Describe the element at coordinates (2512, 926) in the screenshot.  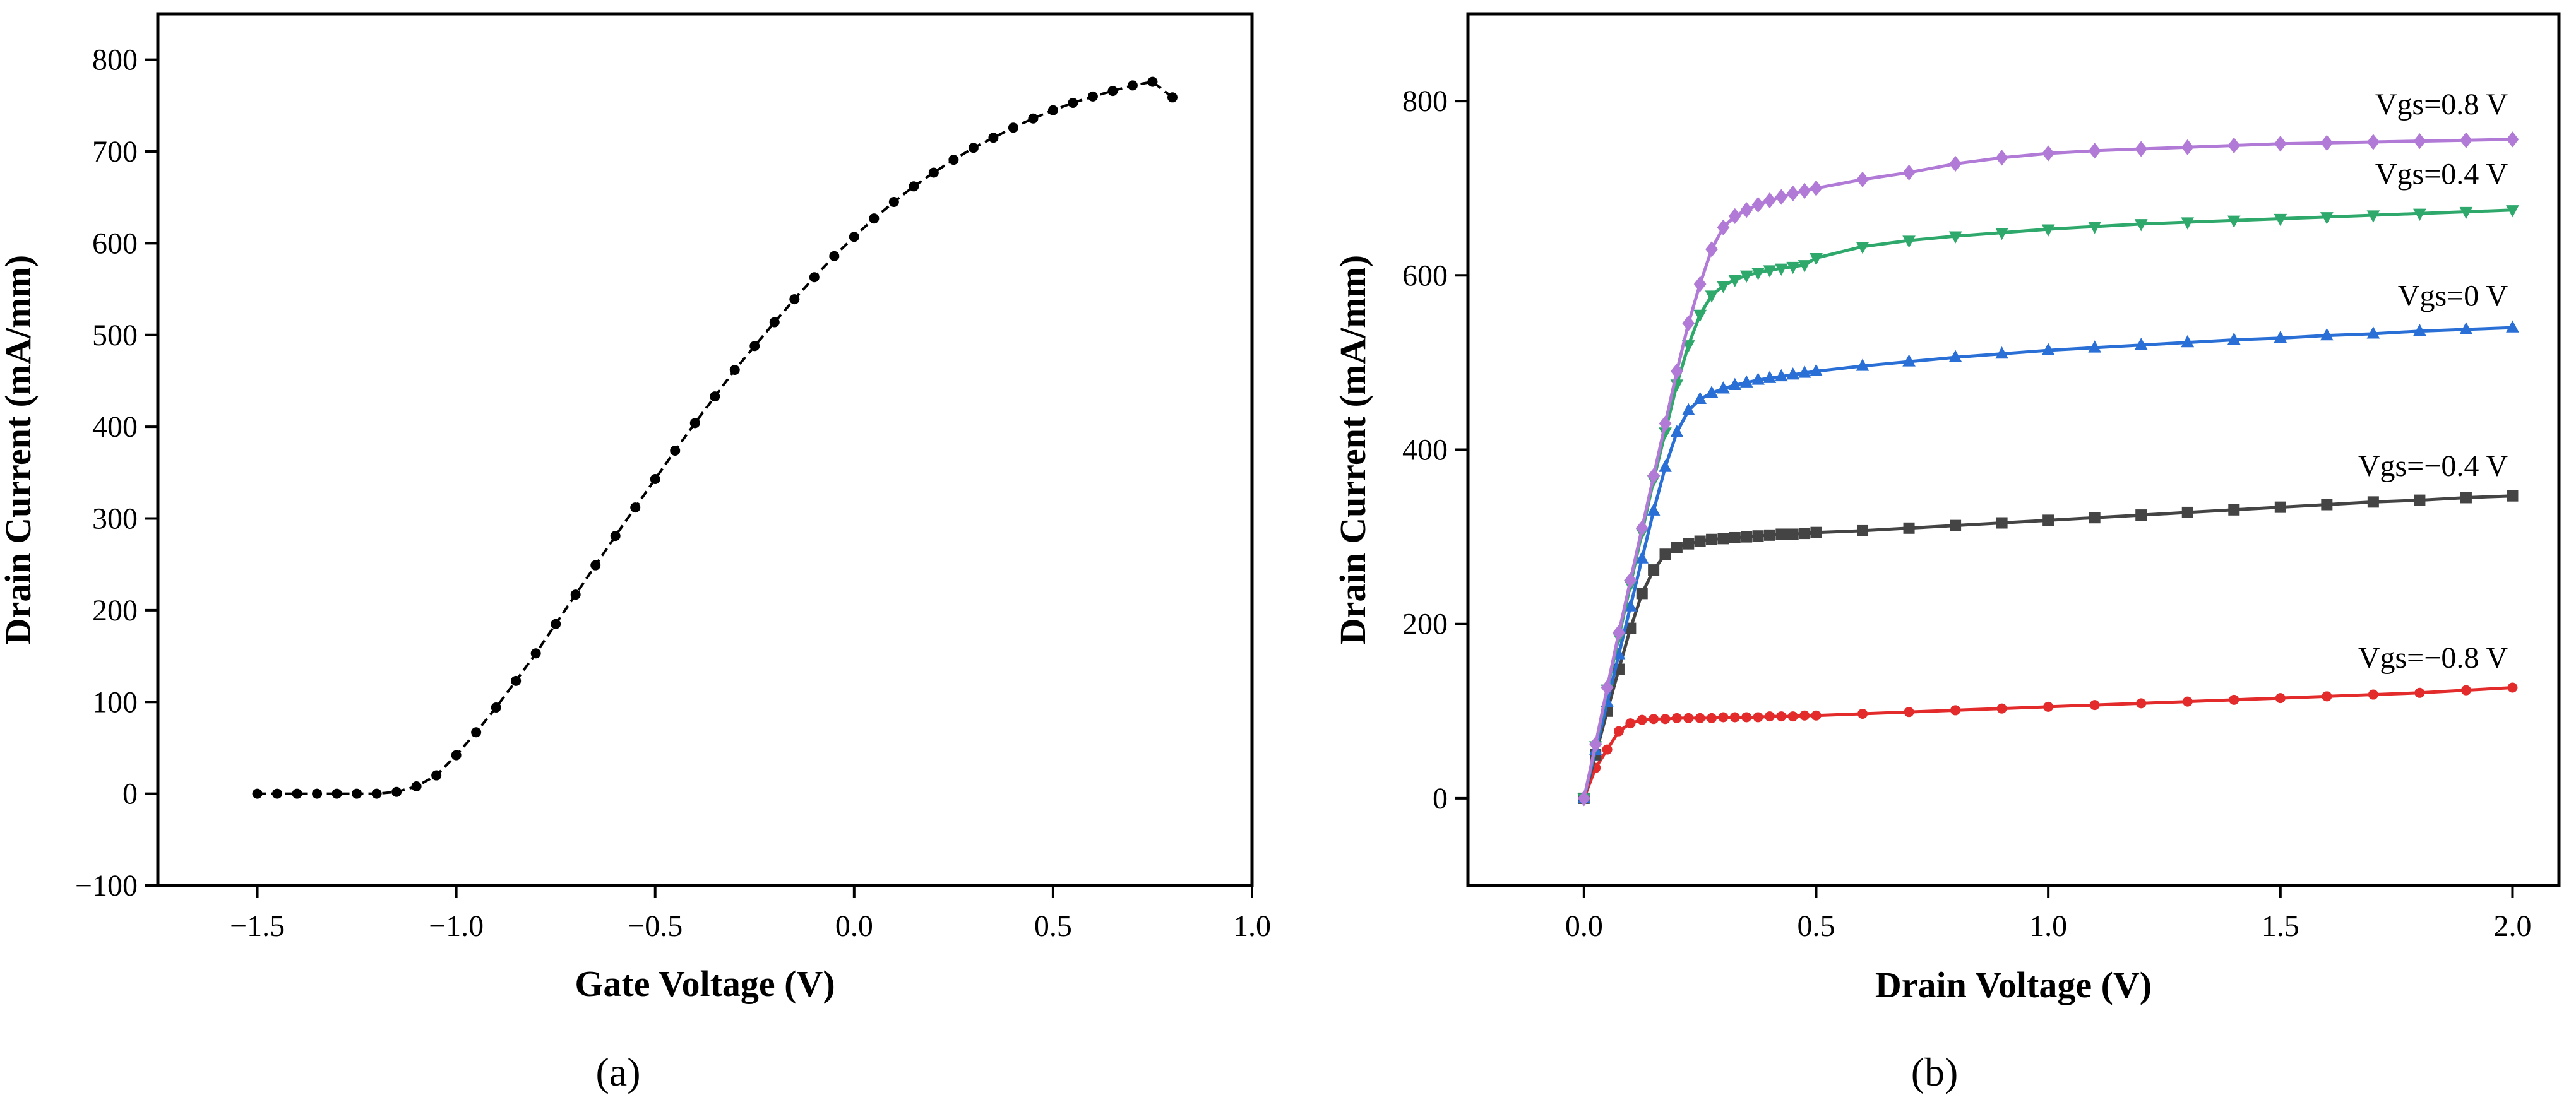
I see `panel-b-x-tick-label: 2.0` at that location.